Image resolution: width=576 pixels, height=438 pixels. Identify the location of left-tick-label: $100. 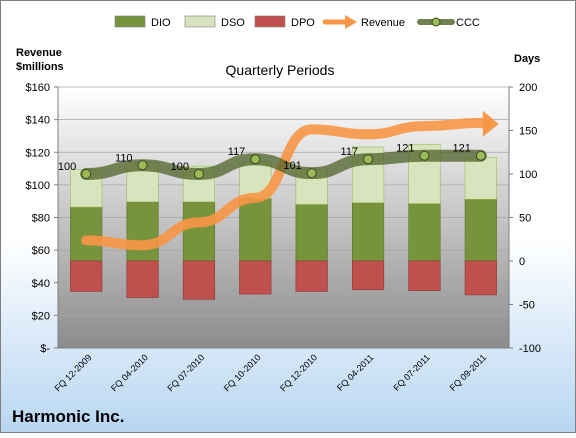
(38, 186).